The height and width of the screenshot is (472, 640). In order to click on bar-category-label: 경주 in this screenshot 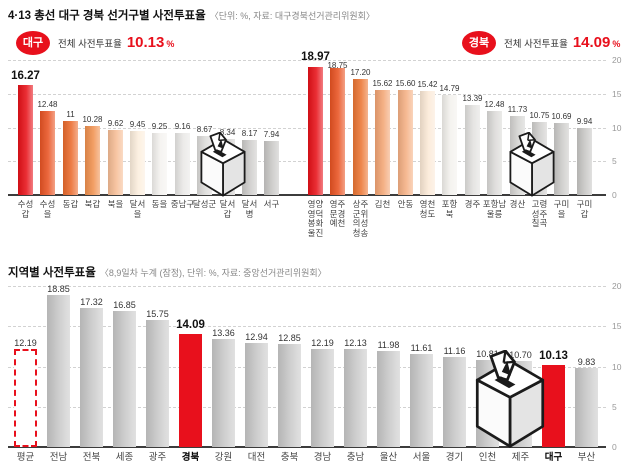, I will do `click(472, 204)`.